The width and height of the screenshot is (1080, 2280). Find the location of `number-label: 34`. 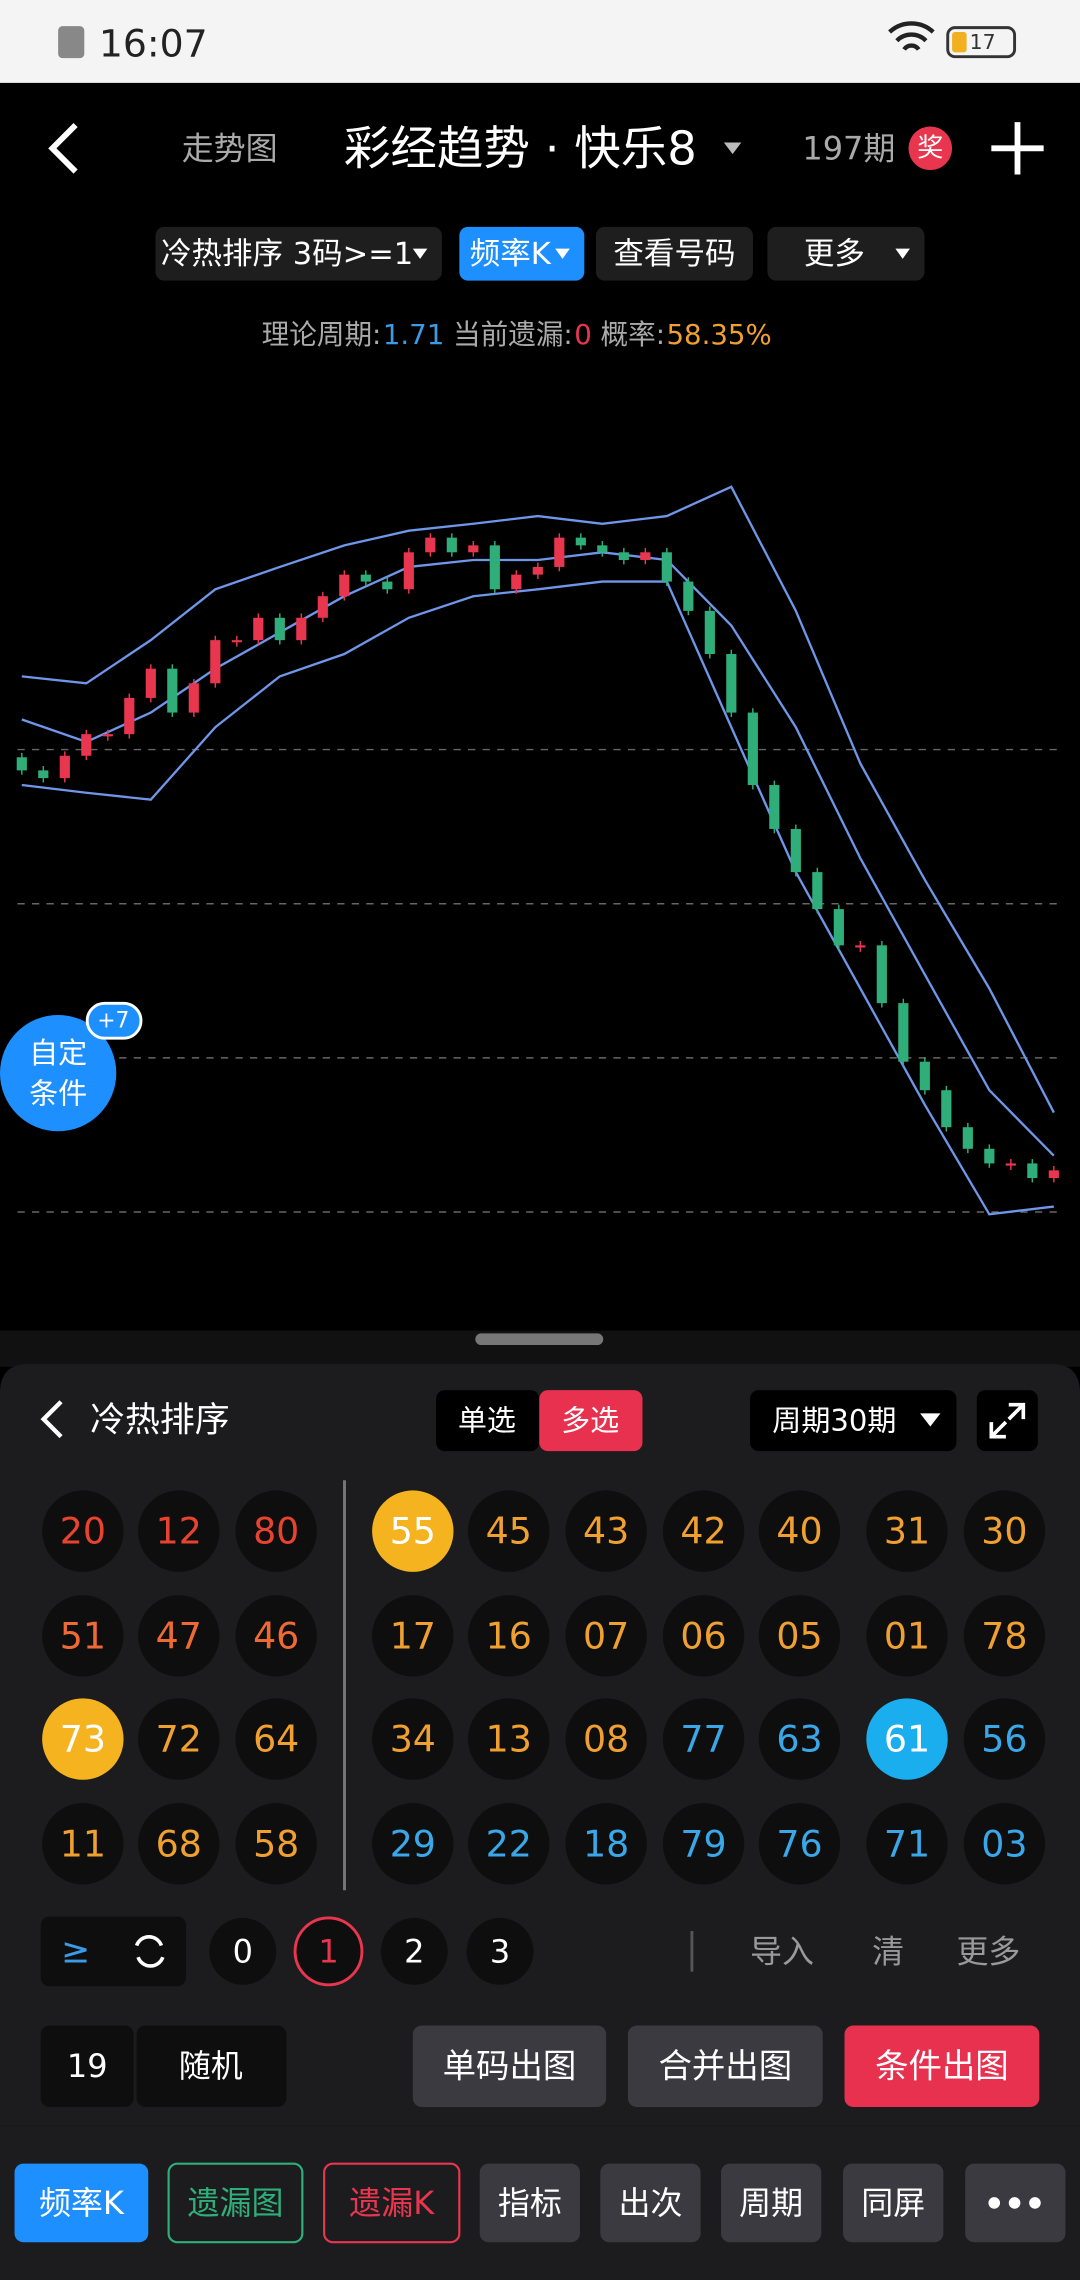

number-label: 34 is located at coordinates (413, 1739).